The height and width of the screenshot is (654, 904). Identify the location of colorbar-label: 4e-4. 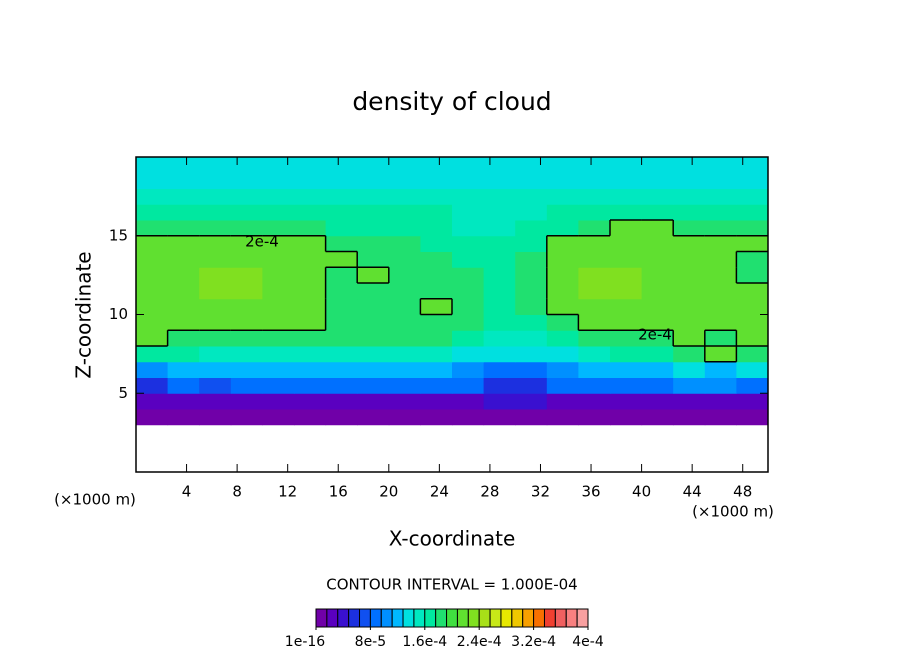
(588, 642).